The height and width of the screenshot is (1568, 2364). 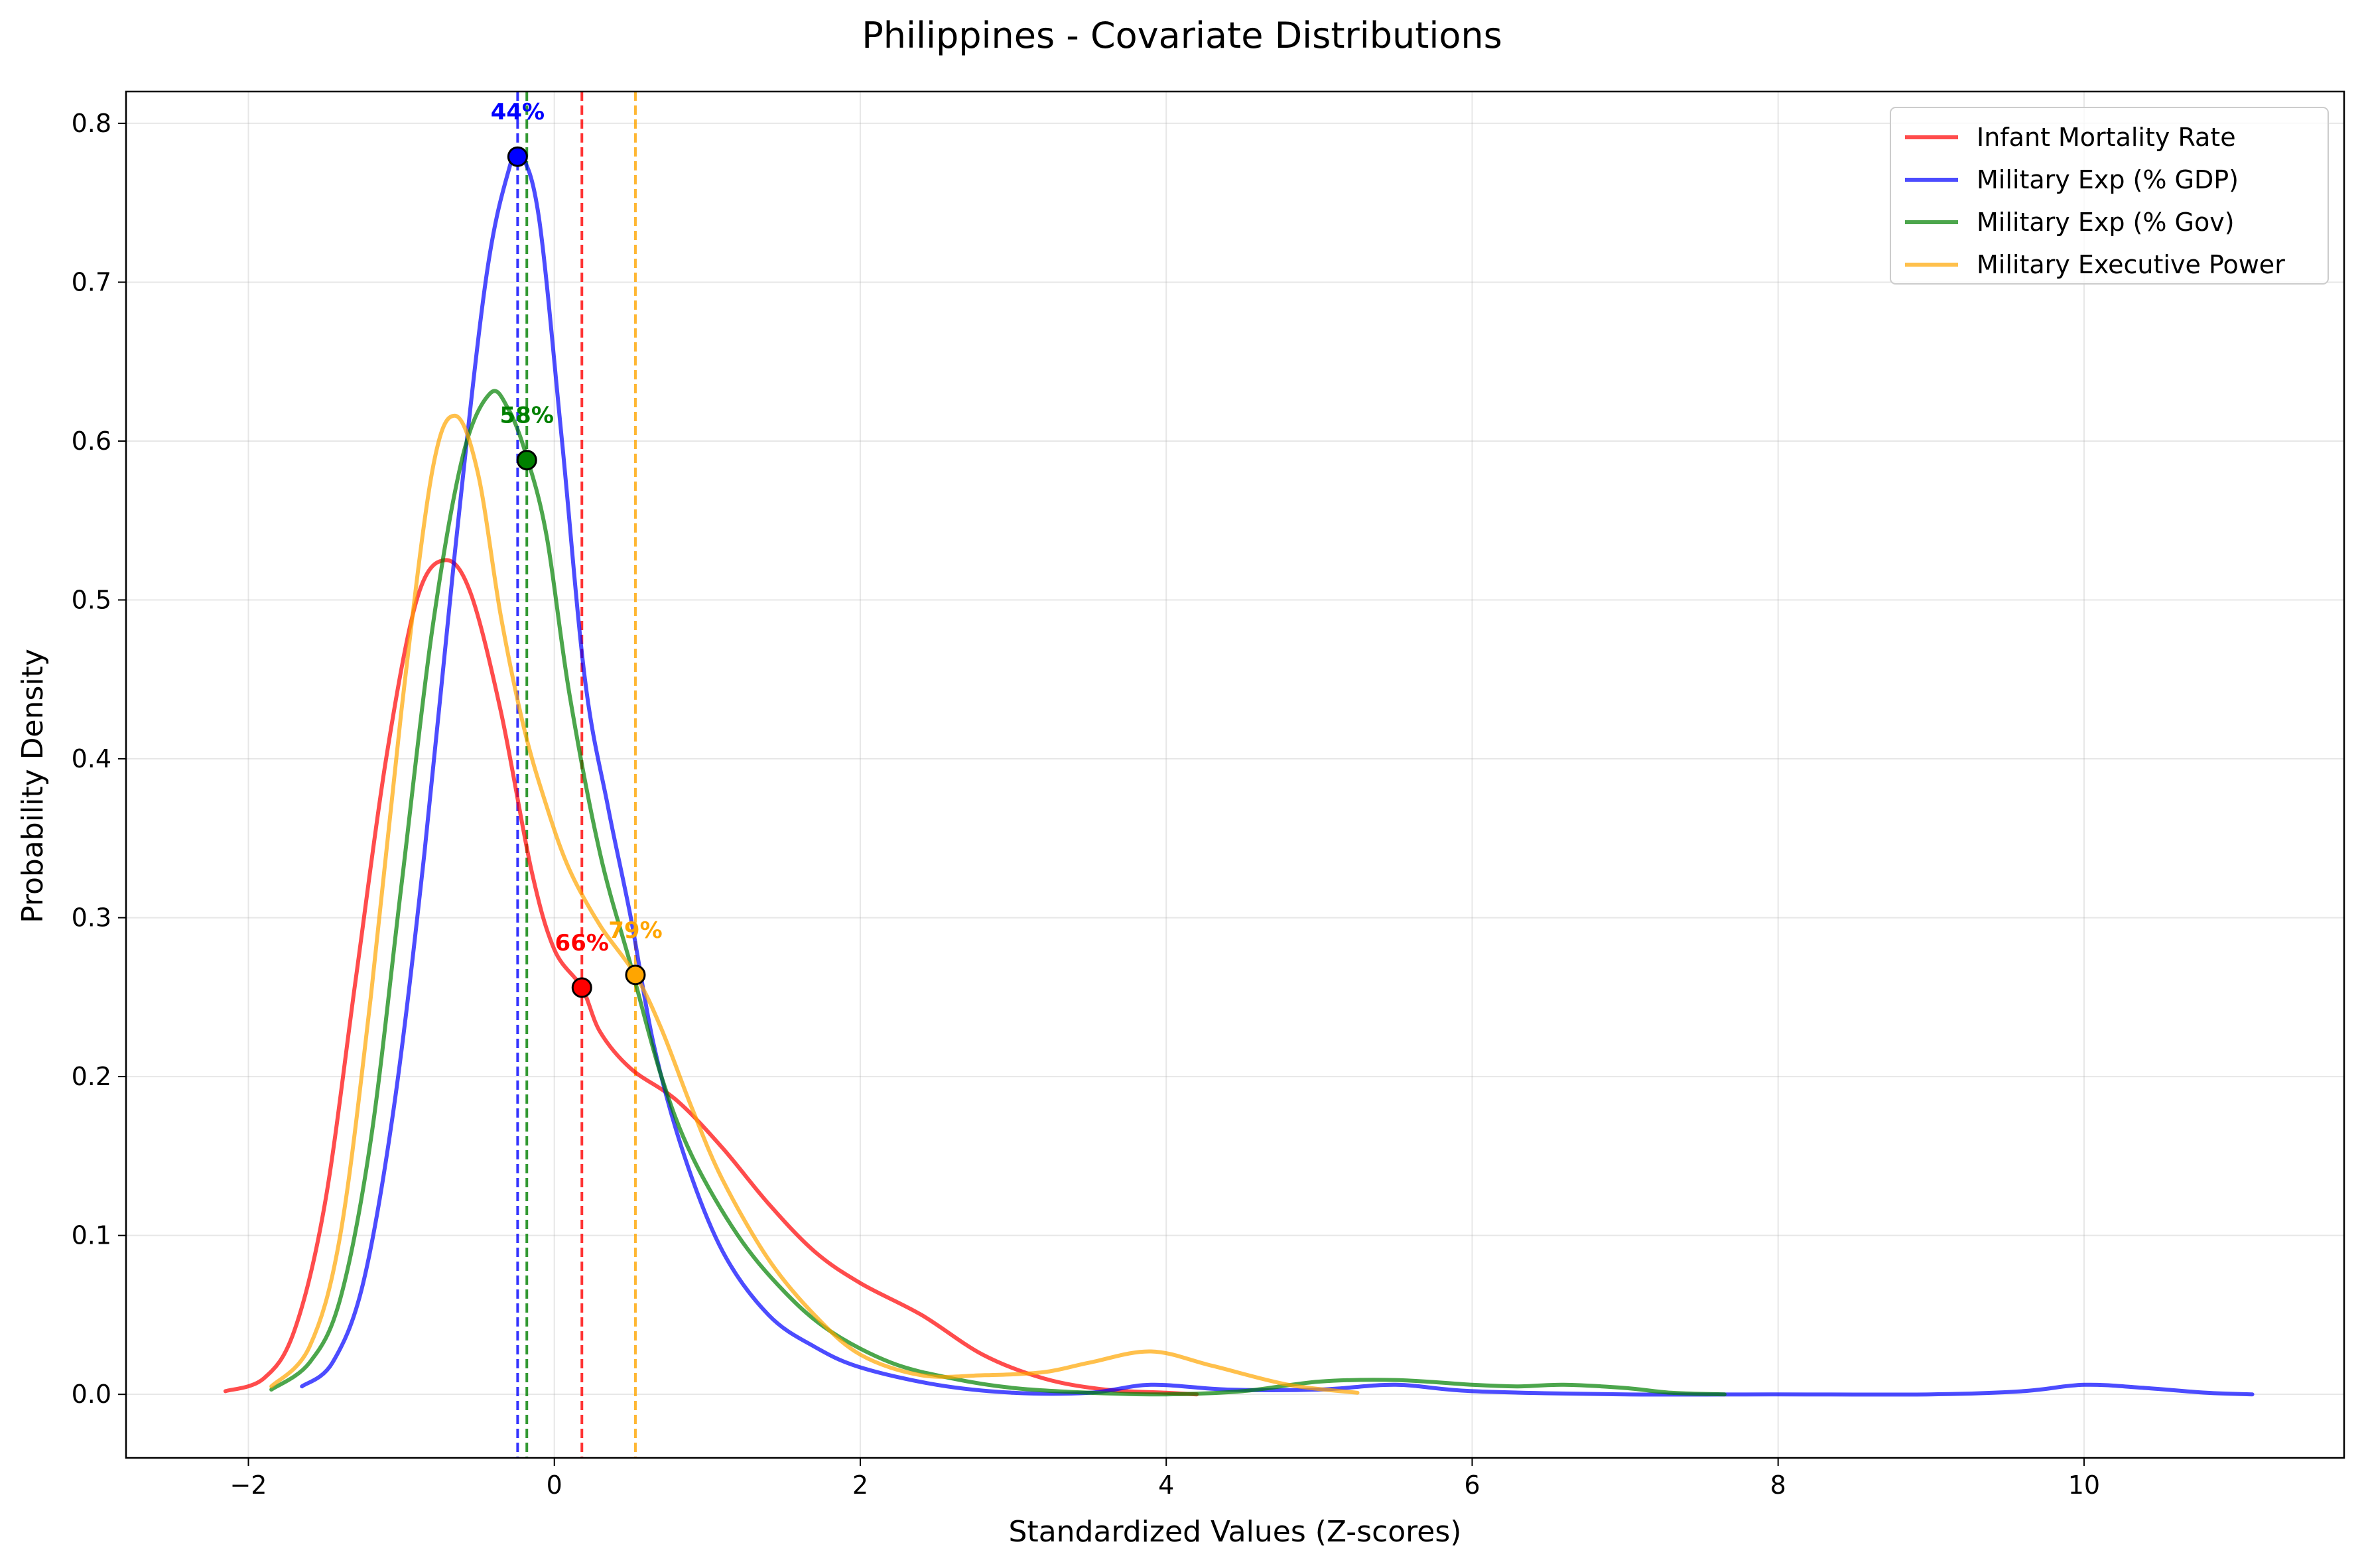 I want to click on x-tick-label: −2, so click(x=248, y=1485).